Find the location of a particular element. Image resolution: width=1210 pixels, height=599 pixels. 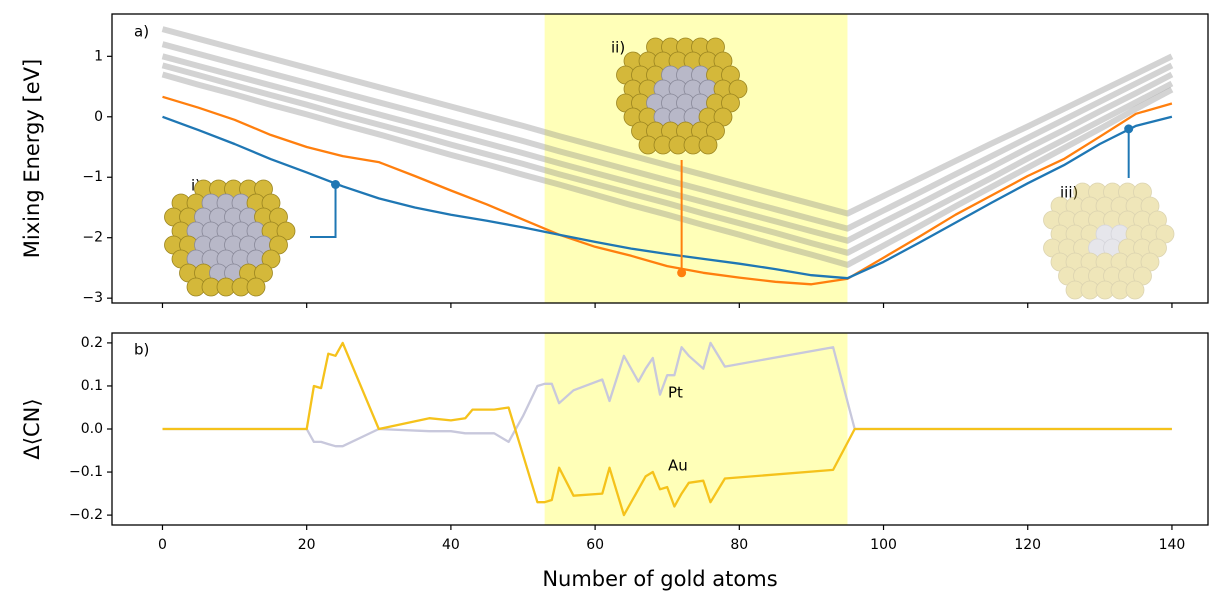

annotation: ii) is located at coordinates (618, 48).